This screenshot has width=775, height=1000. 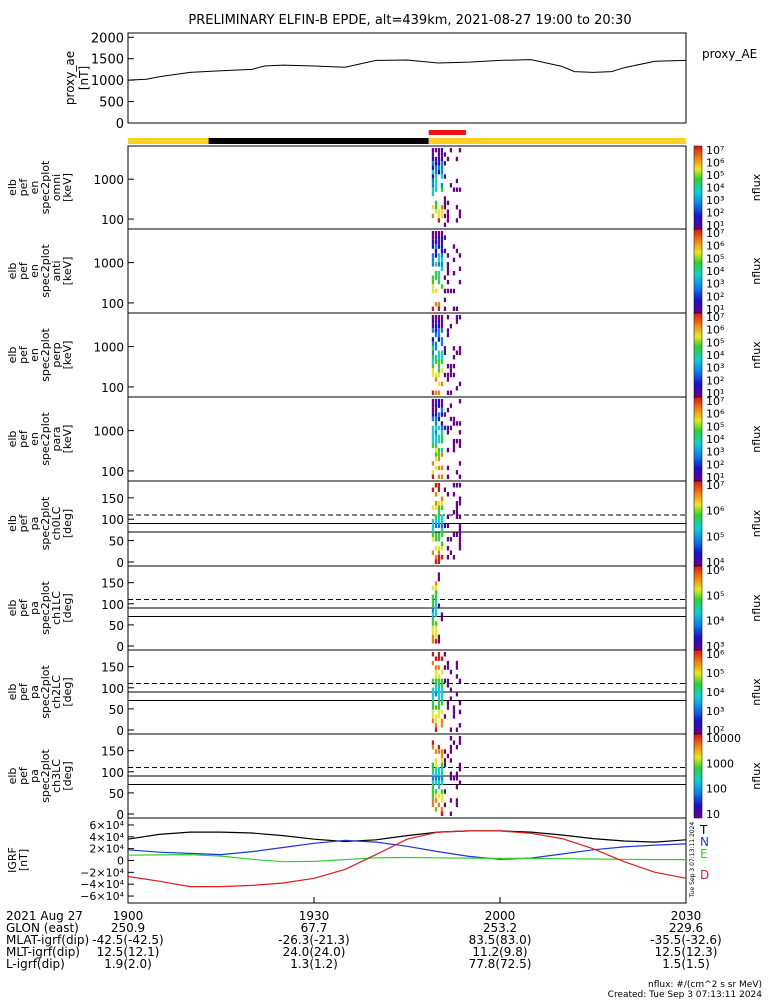 I want to click on panel-ylabel-line: pa, so click(x=34, y=692).